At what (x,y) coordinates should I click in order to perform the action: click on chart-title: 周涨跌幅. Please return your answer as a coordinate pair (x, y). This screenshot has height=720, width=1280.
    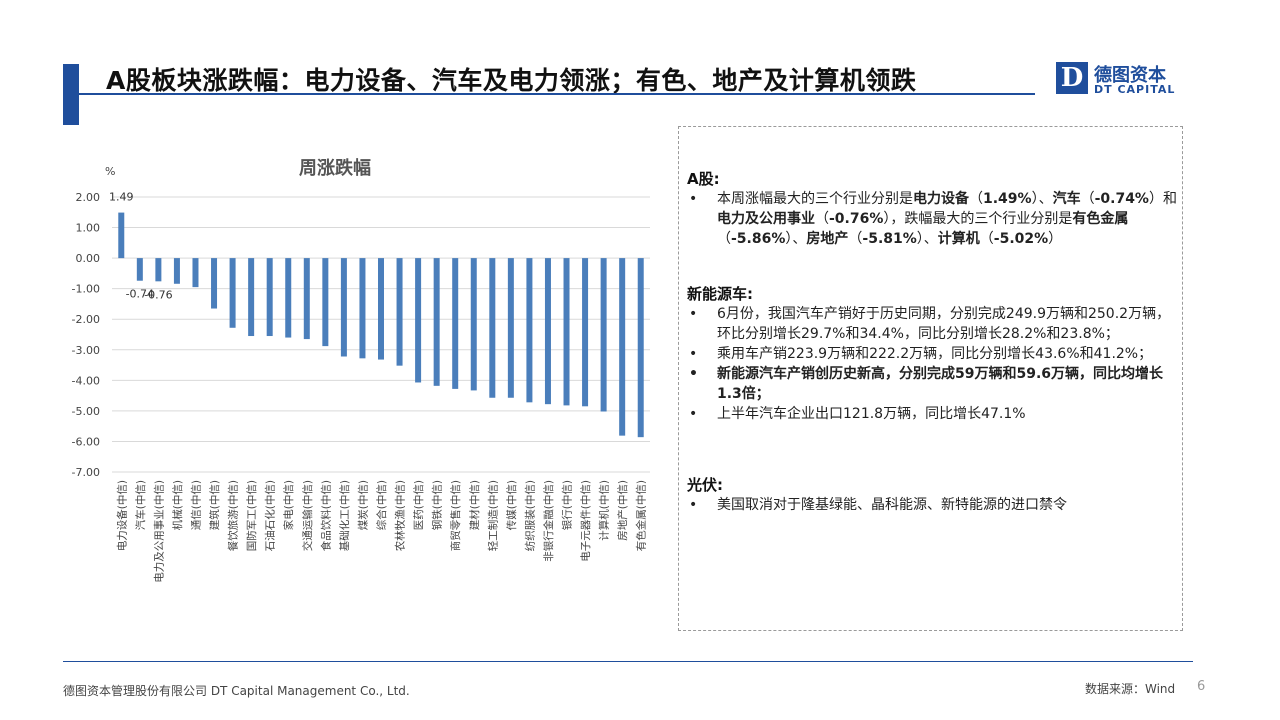
    Looking at the image, I should click on (335, 168).